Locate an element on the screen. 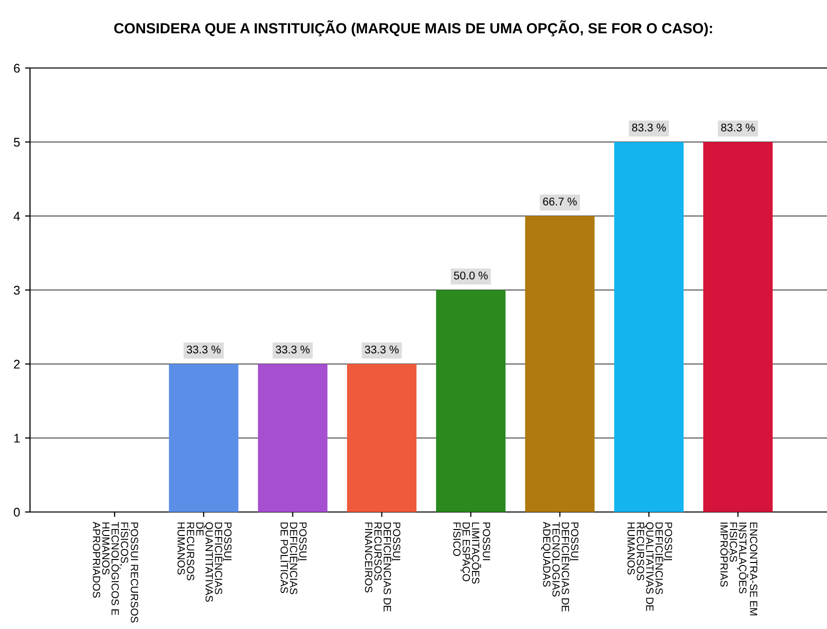 This screenshot has width=827, height=629. y-tick-label: 6 is located at coordinates (17, 68).